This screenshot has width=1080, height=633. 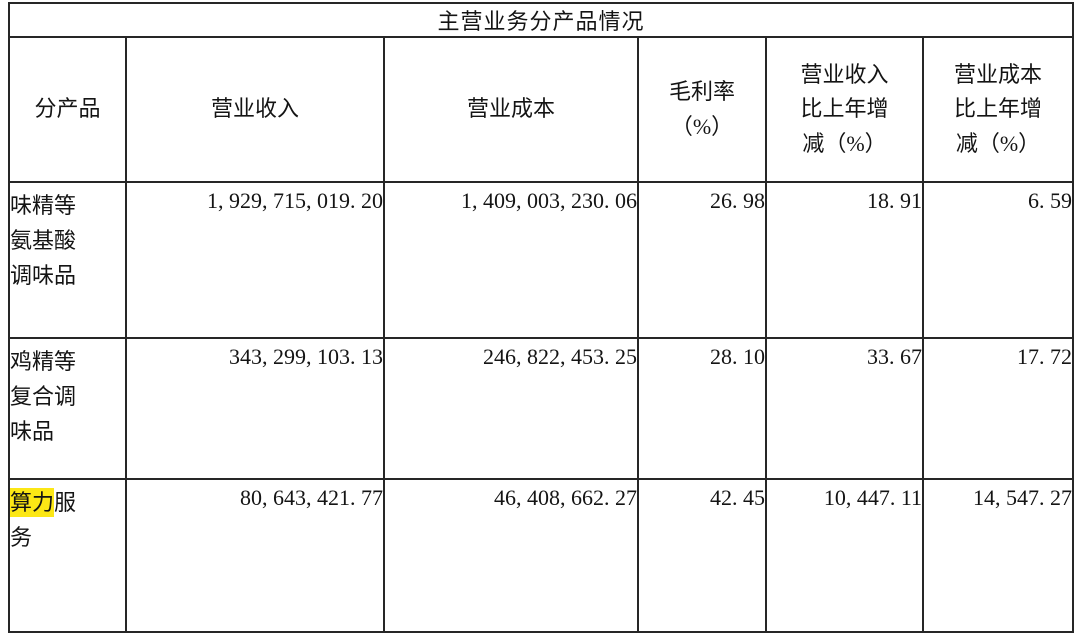 What do you see at coordinates (702, 555) in the screenshot?
I see `cell-gross-margin: 42. 45` at bounding box center [702, 555].